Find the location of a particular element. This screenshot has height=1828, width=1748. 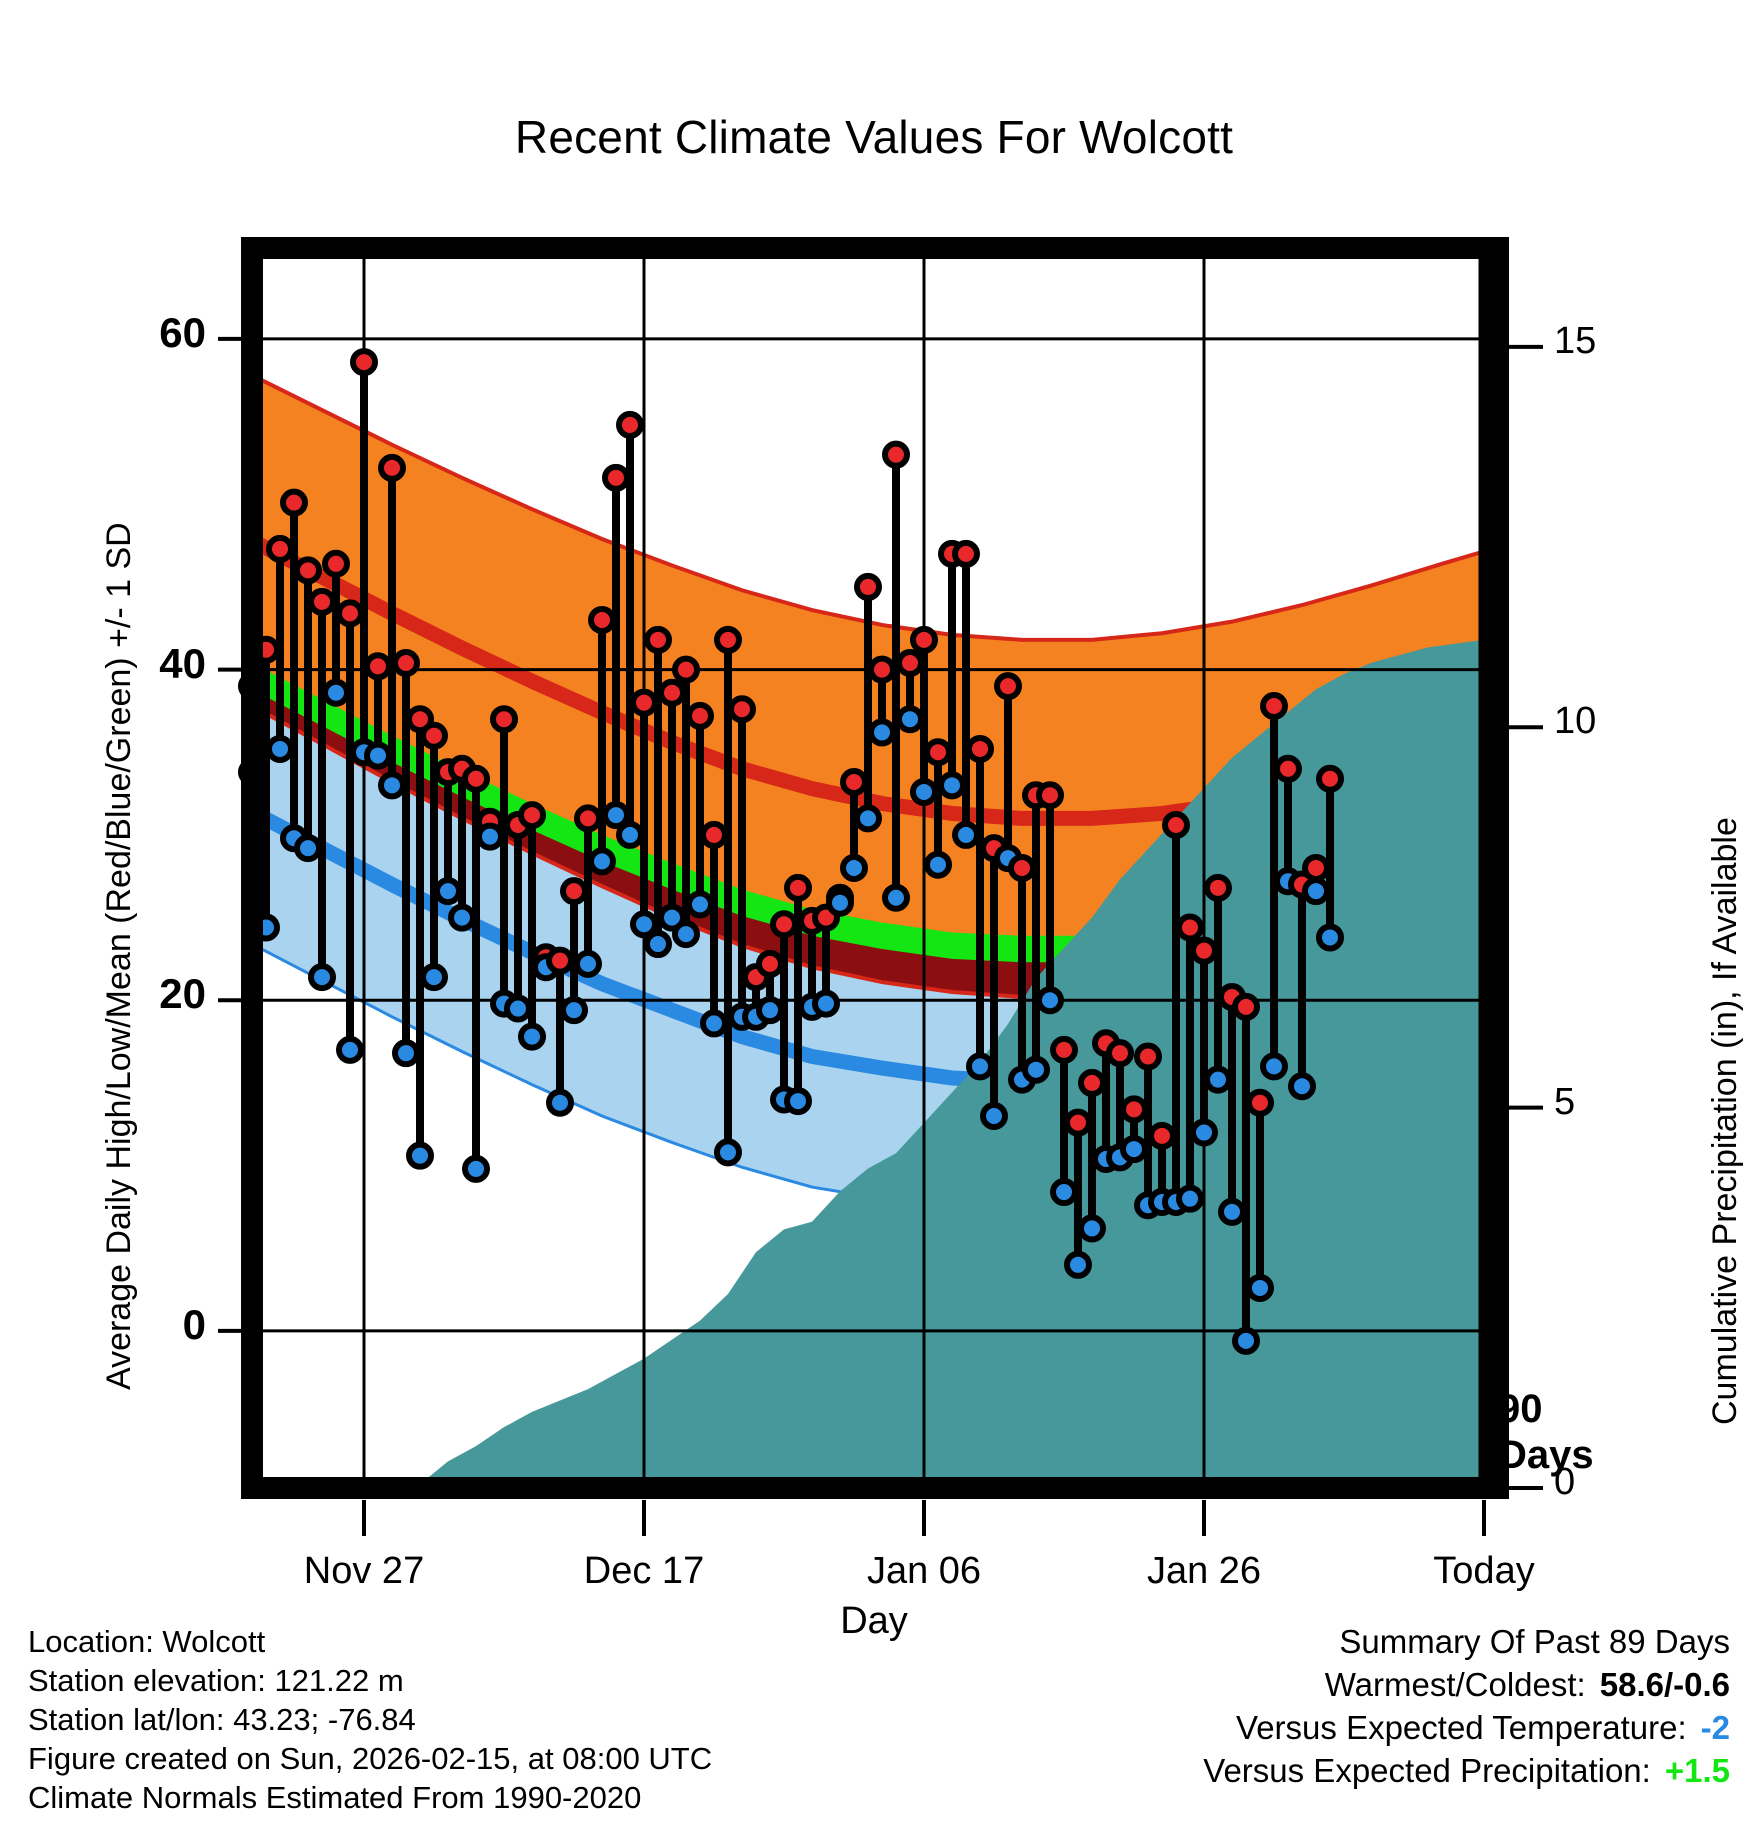

summary-heading: Summary Of Past 89 Days is located at coordinates (1534, 1641).